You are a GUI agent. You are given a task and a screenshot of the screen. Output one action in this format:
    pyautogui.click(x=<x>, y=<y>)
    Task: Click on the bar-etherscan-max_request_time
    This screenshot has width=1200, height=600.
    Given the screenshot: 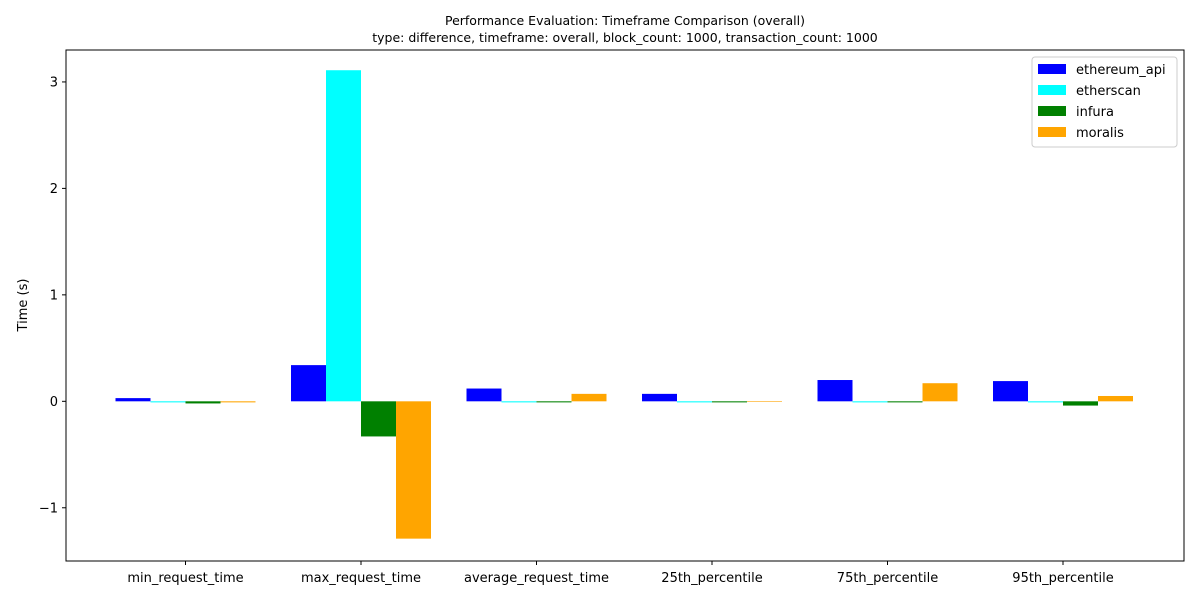 What is the action you would take?
    pyautogui.click(x=343, y=236)
    